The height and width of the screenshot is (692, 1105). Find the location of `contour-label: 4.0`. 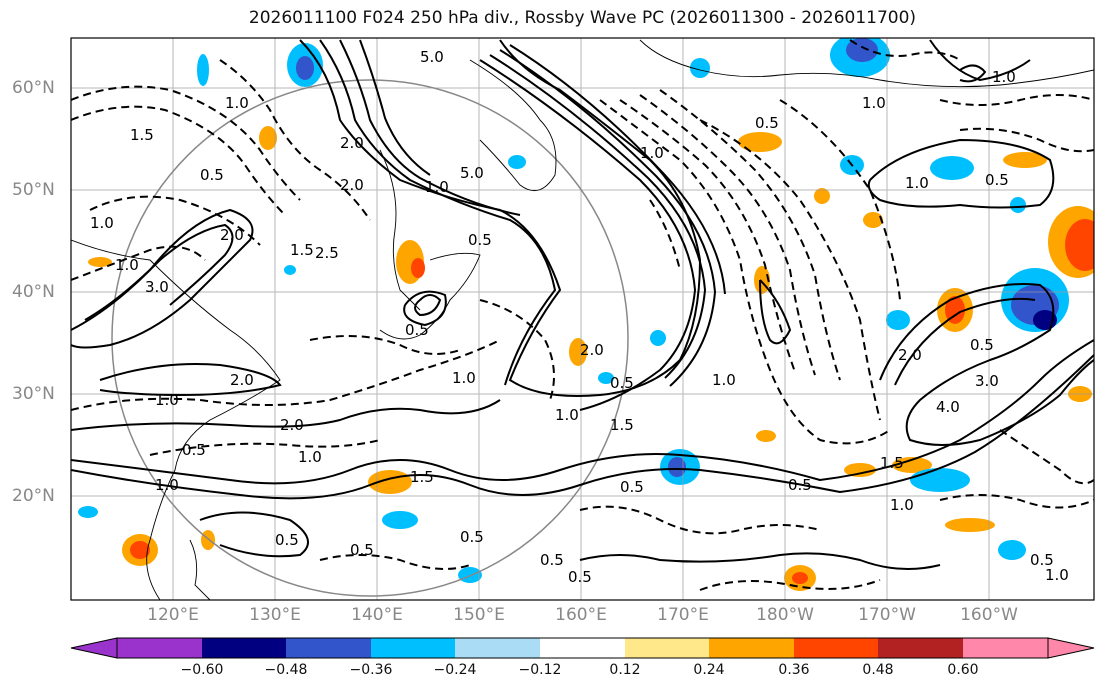

contour-label: 4.0 is located at coordinates (948, 407).